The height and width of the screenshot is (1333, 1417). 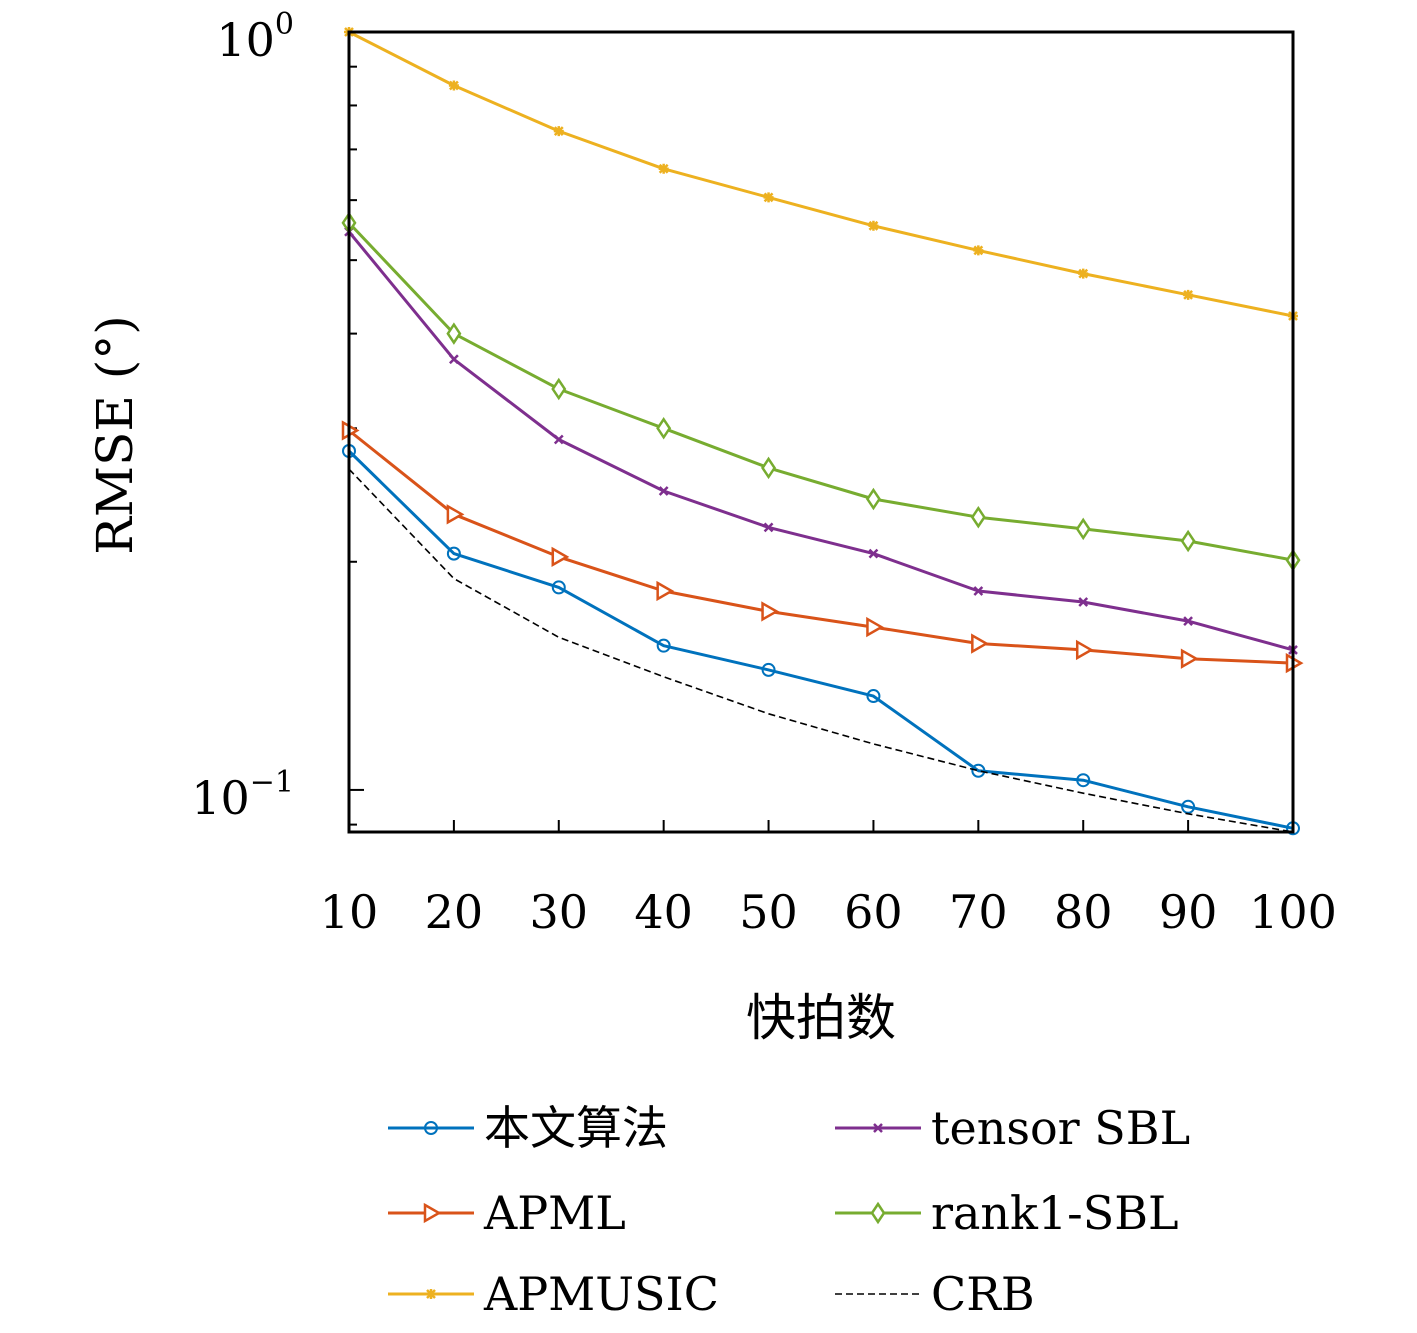 What do you see at coordinates (576, 1128) in the screenshot?
I see `legend-label: 本文算法` at bounding box center [576, 1128].